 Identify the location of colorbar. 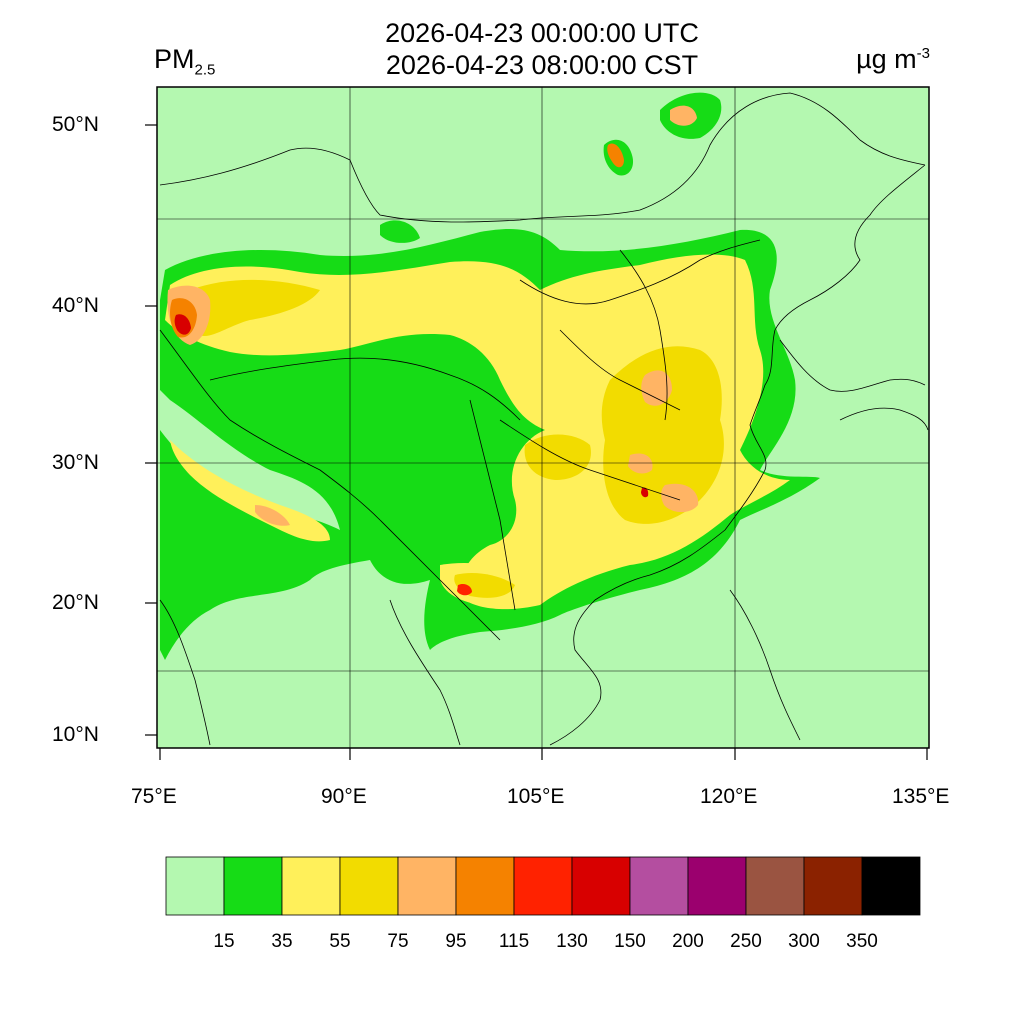
(543, 886).